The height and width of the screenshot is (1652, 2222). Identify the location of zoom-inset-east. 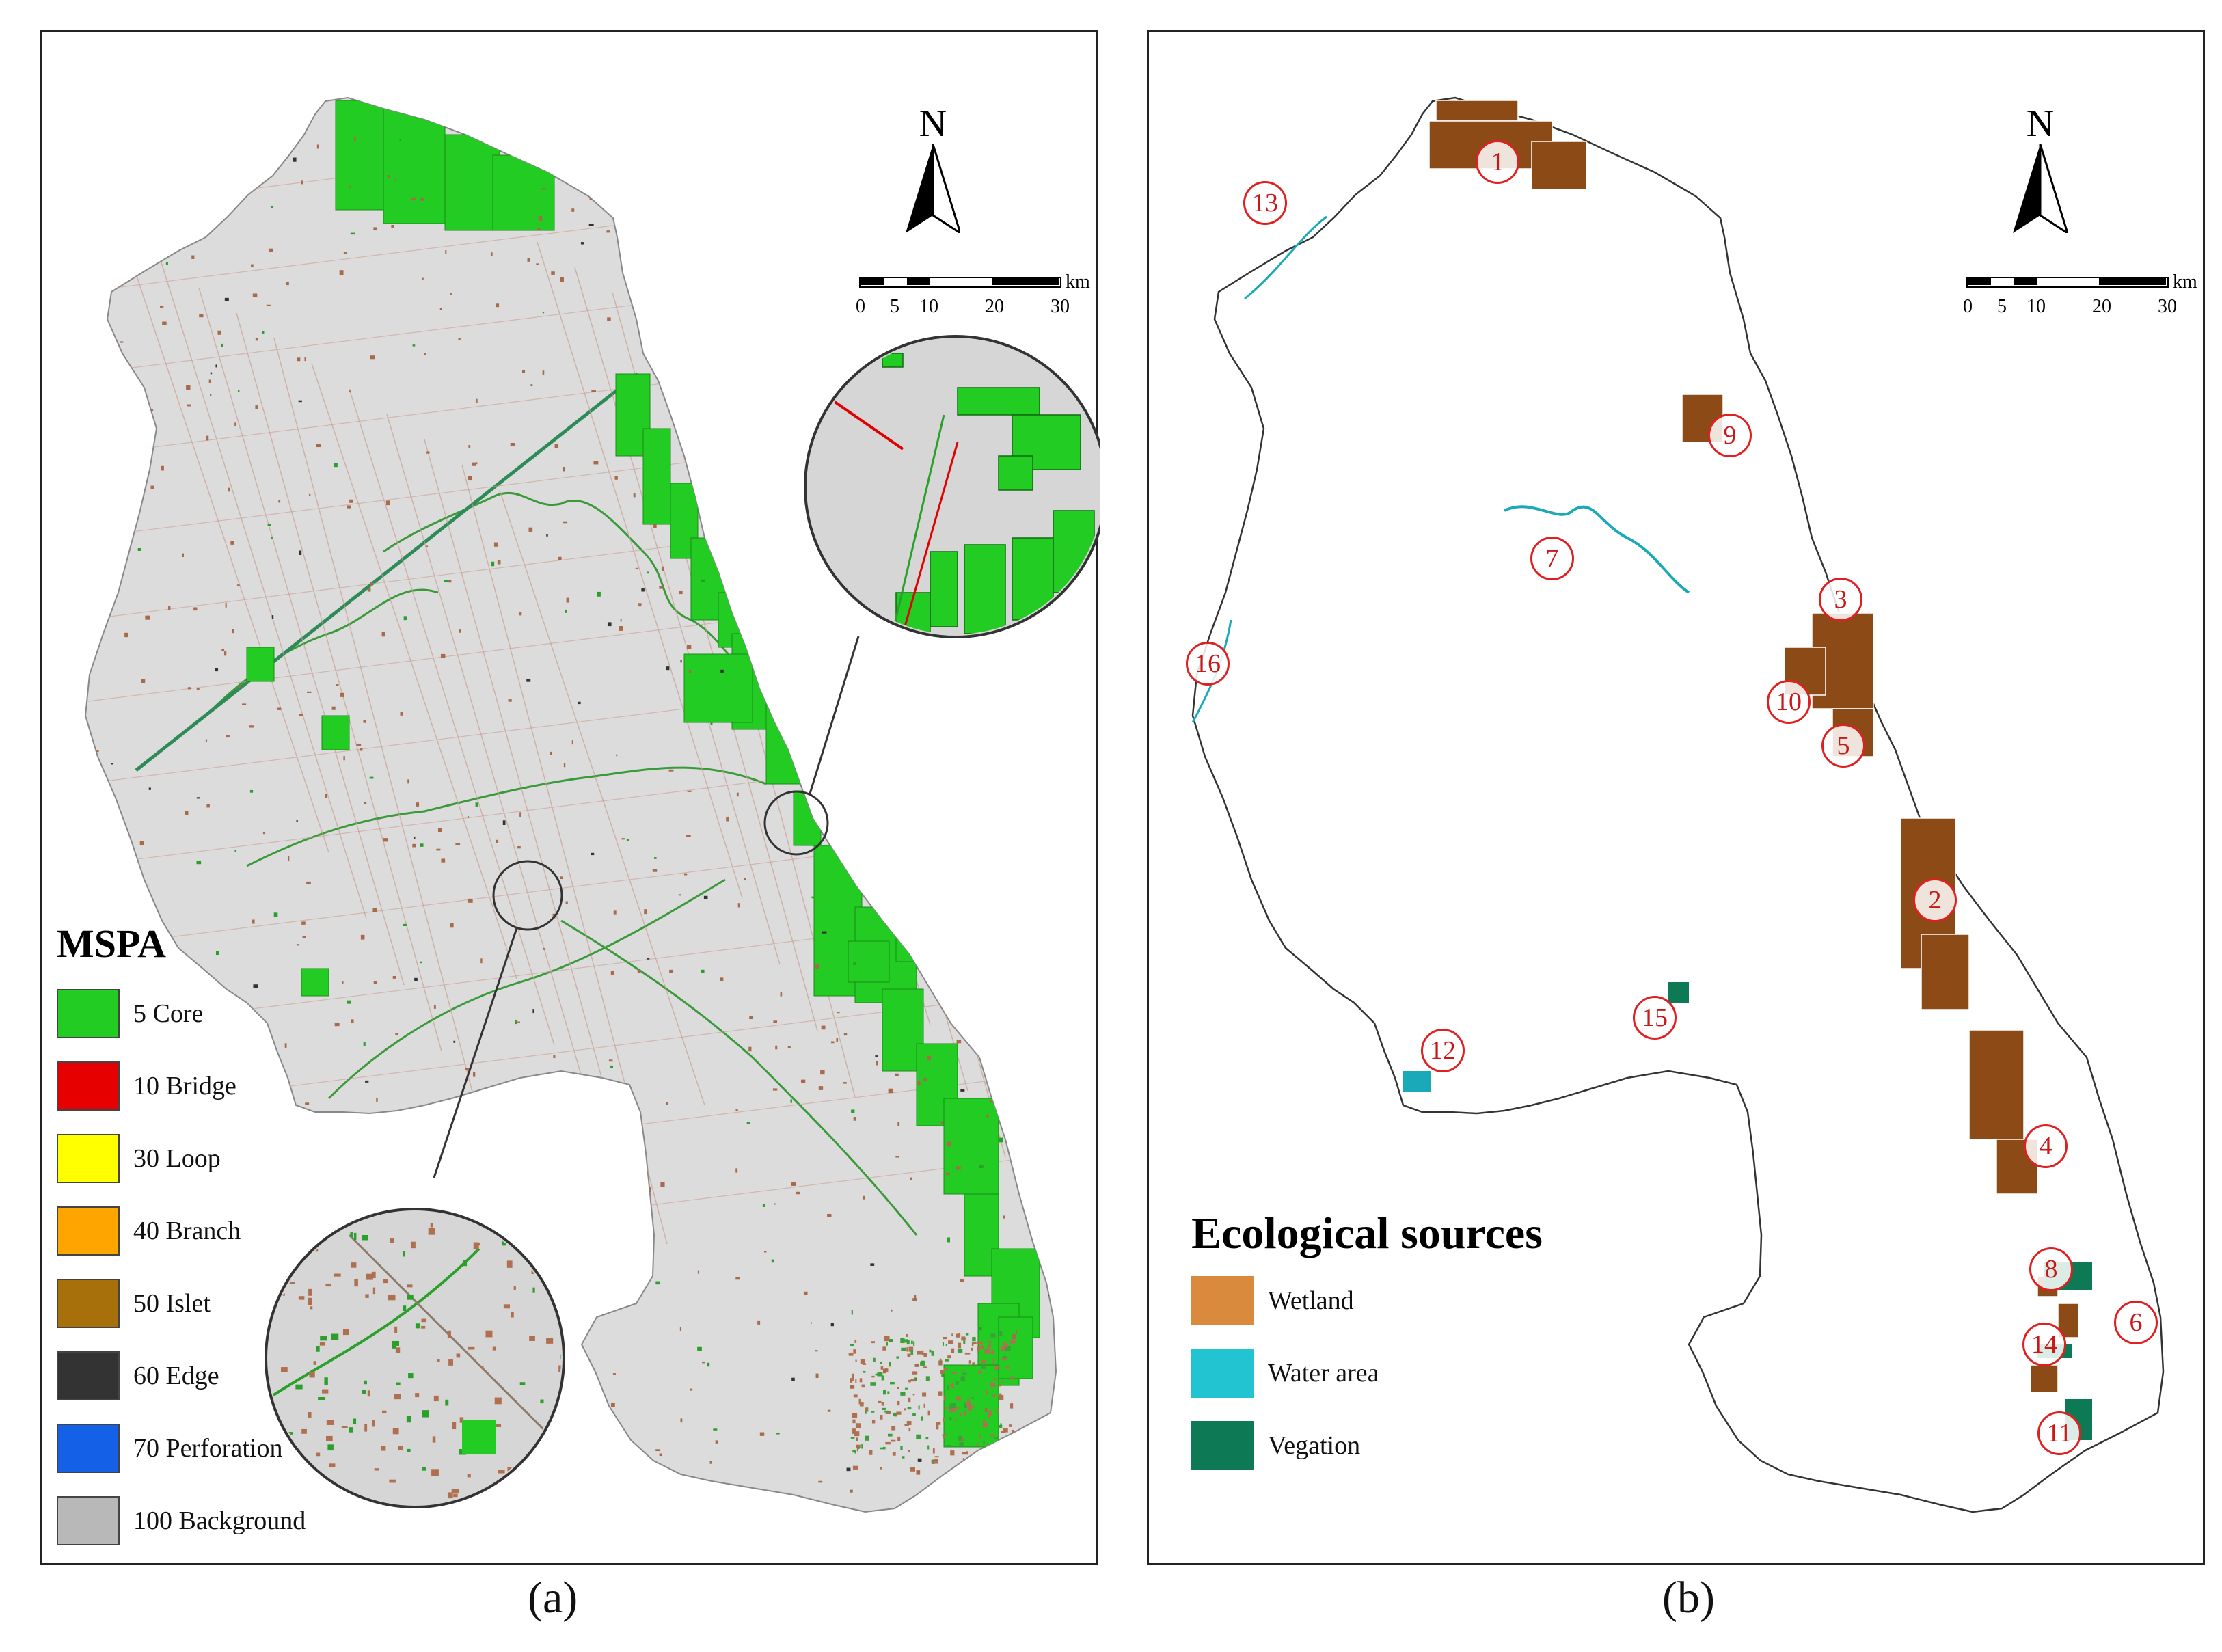
(952, 486).